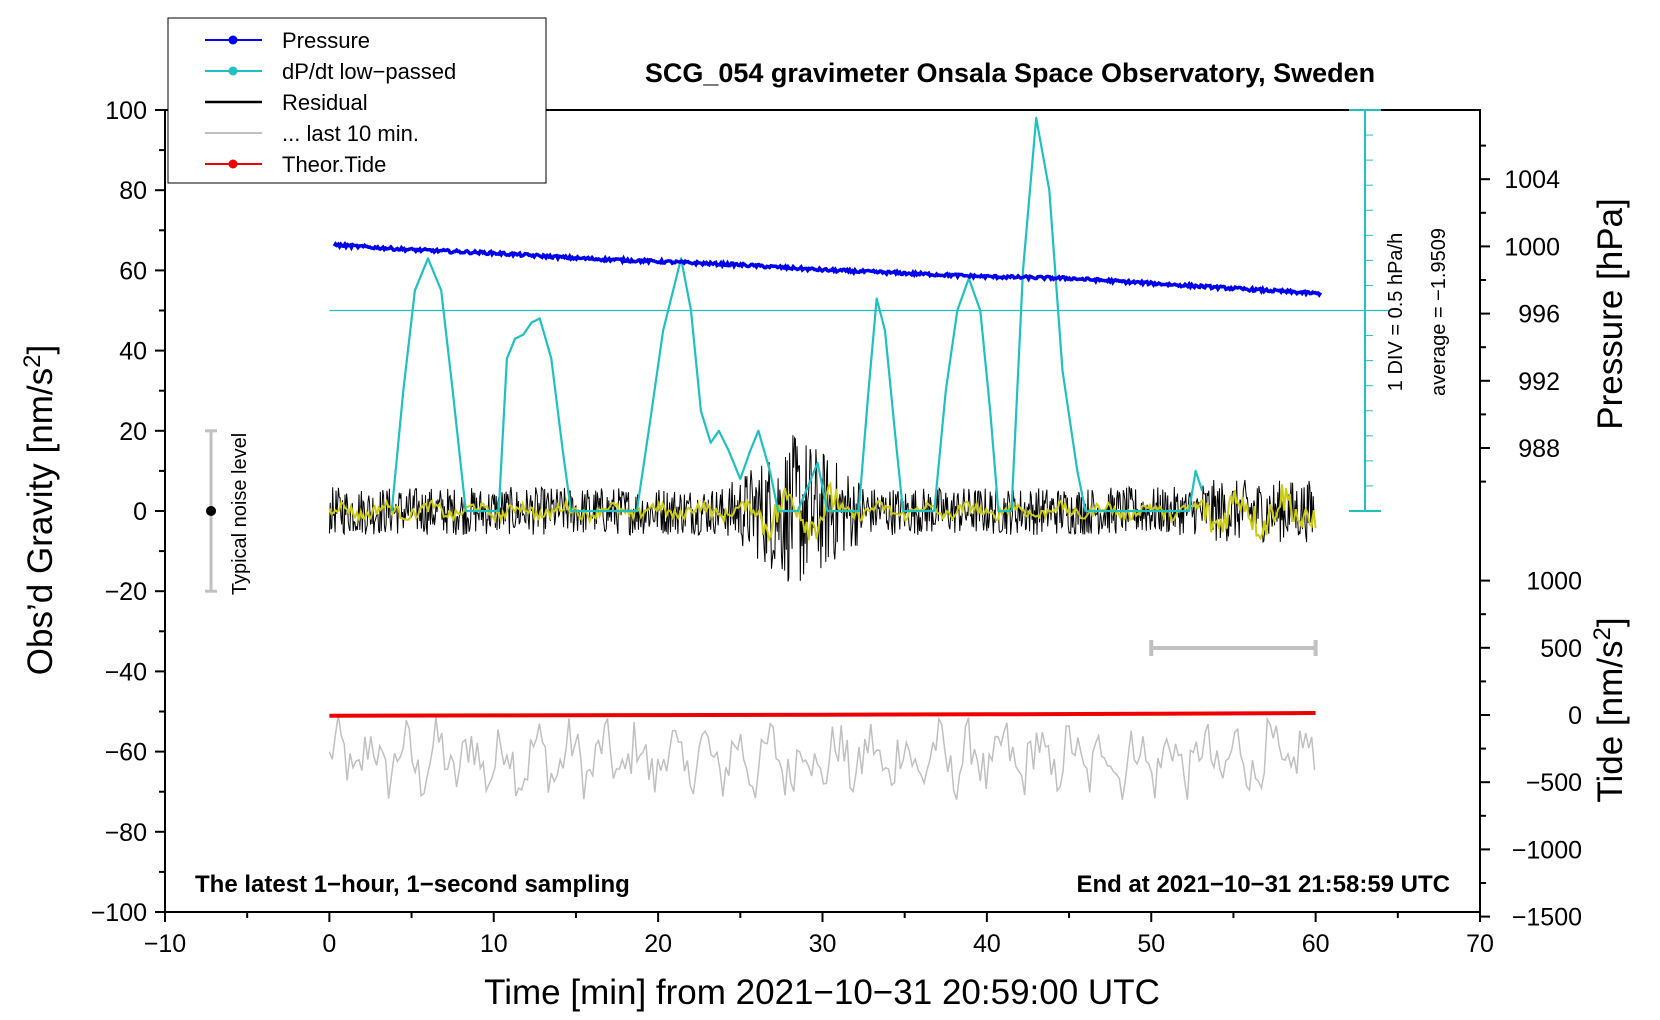 The image size is (1660, 1020). What do you see at coordinates (822, 757) in the screenshot?
I see `last10-series-line` at bounding box center [822, 757].